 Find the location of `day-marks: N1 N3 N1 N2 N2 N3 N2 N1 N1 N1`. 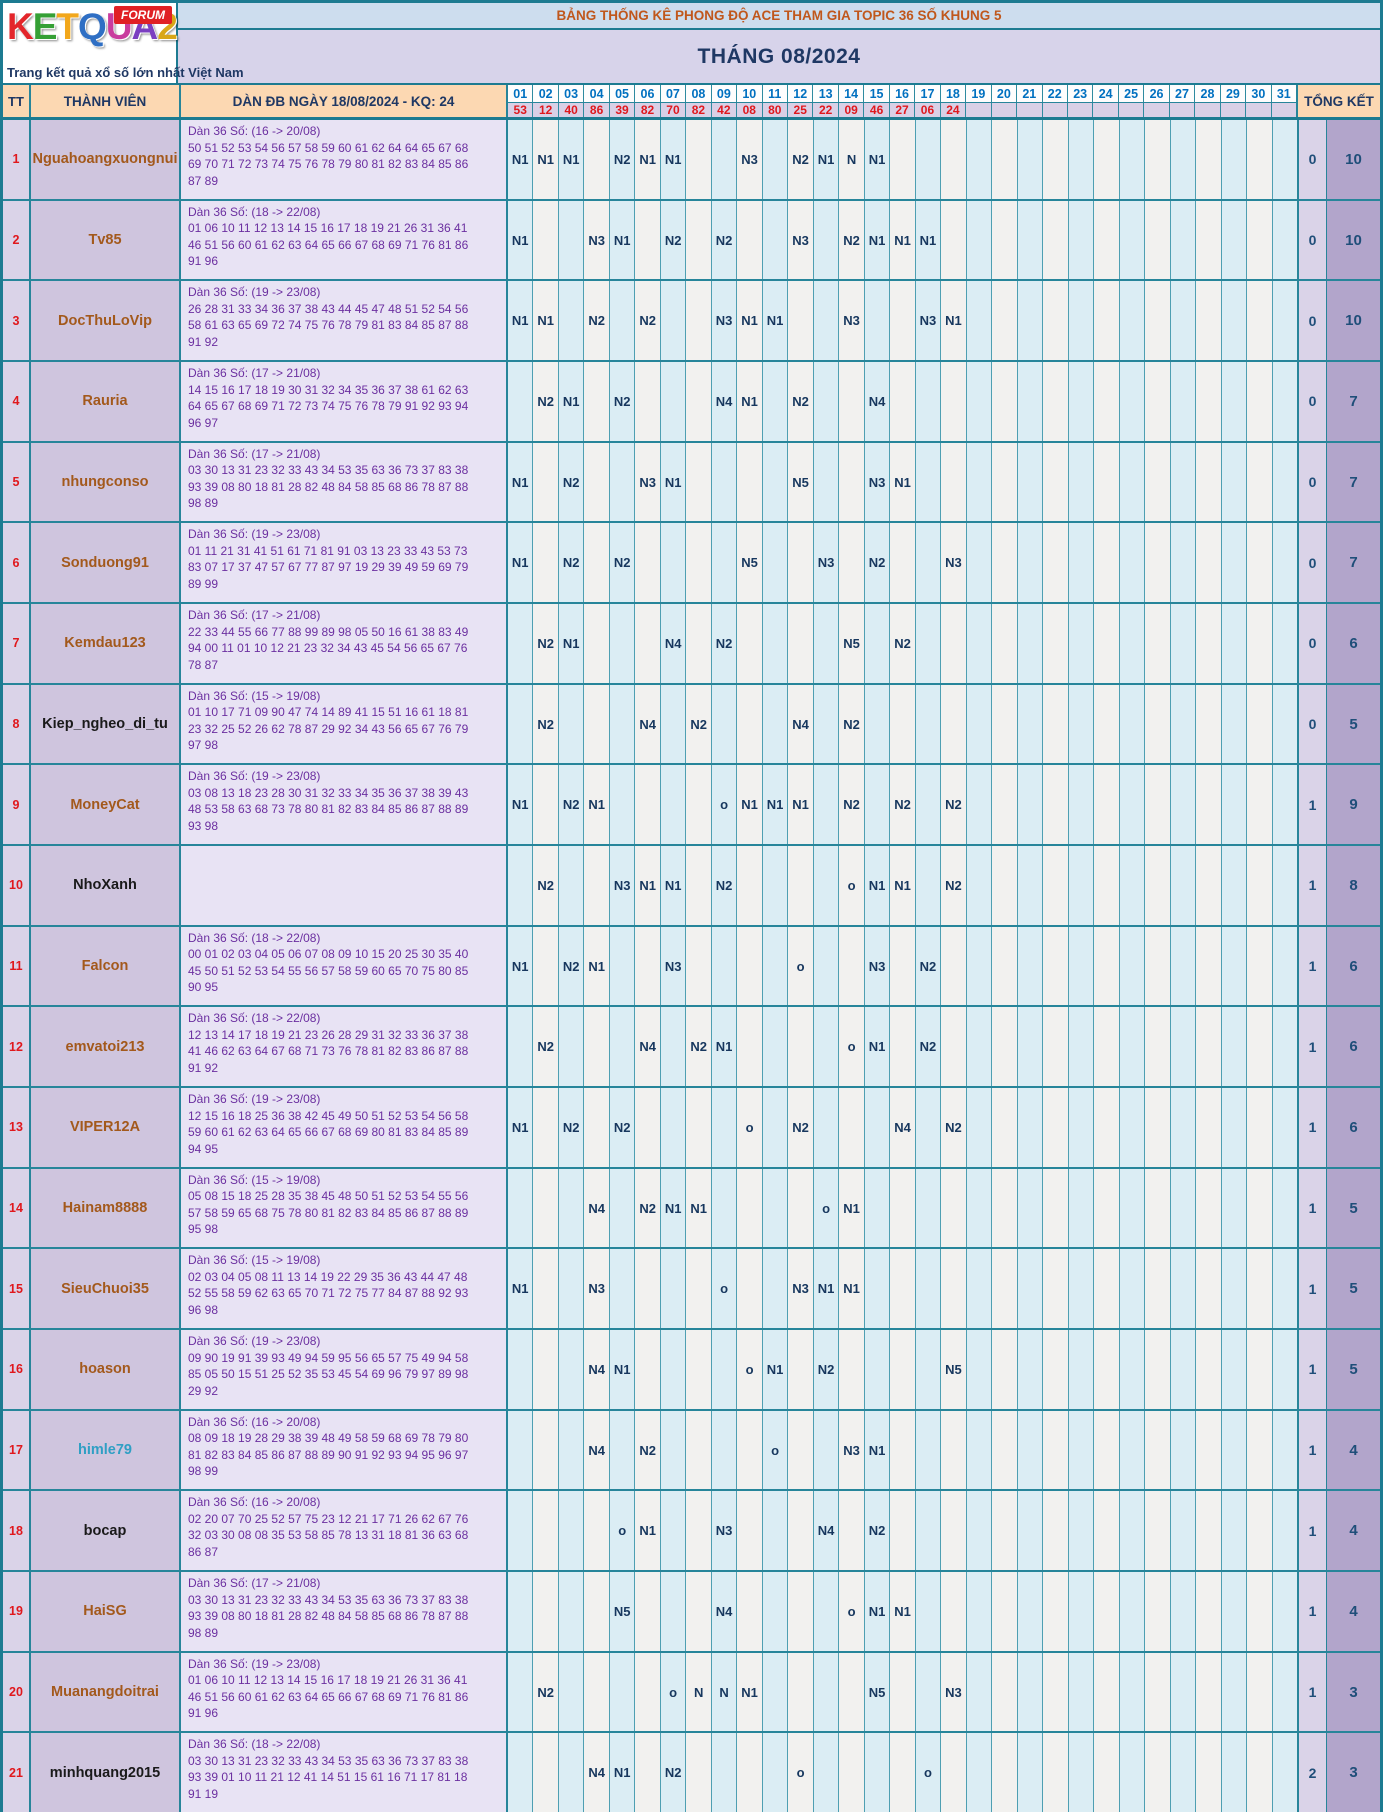

day-marks: N1 N3 N1 N2 N2 N3 N2 N1 N1 N1 is located at coordinates (903, 240).